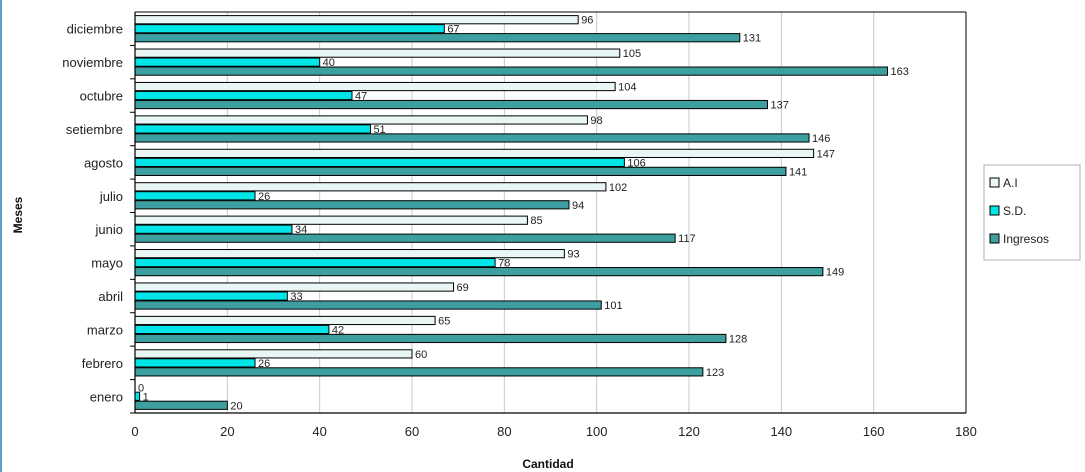 This screenshot has width=1085, height=472. Describe the element at coordinates (102, 363) in the screenshot. I see `category-label: febrero` at that location.